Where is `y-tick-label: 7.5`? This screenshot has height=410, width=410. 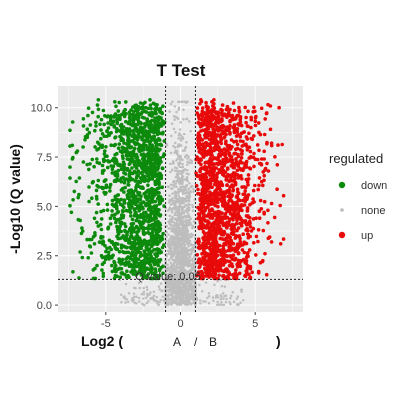
y-tick-label: 7.5 is located at coordinates (44, 158).